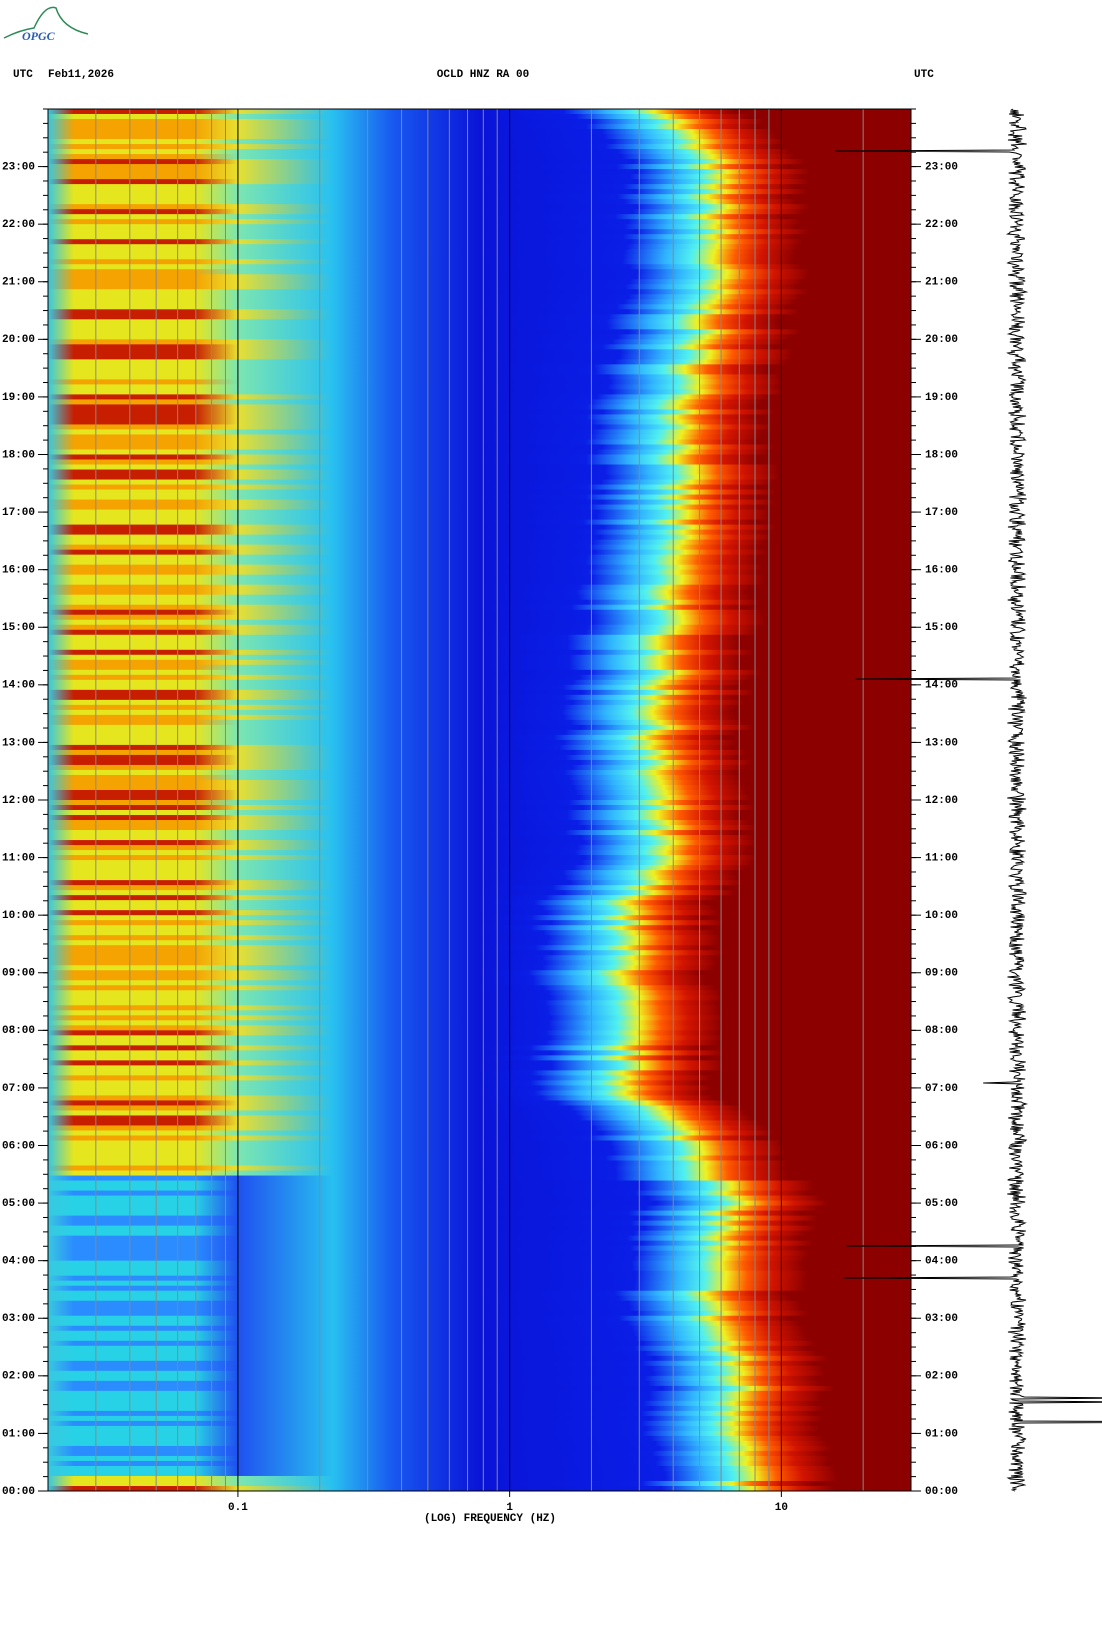  I want to click on x-tick-label: 0.1, so click(238, 1508).